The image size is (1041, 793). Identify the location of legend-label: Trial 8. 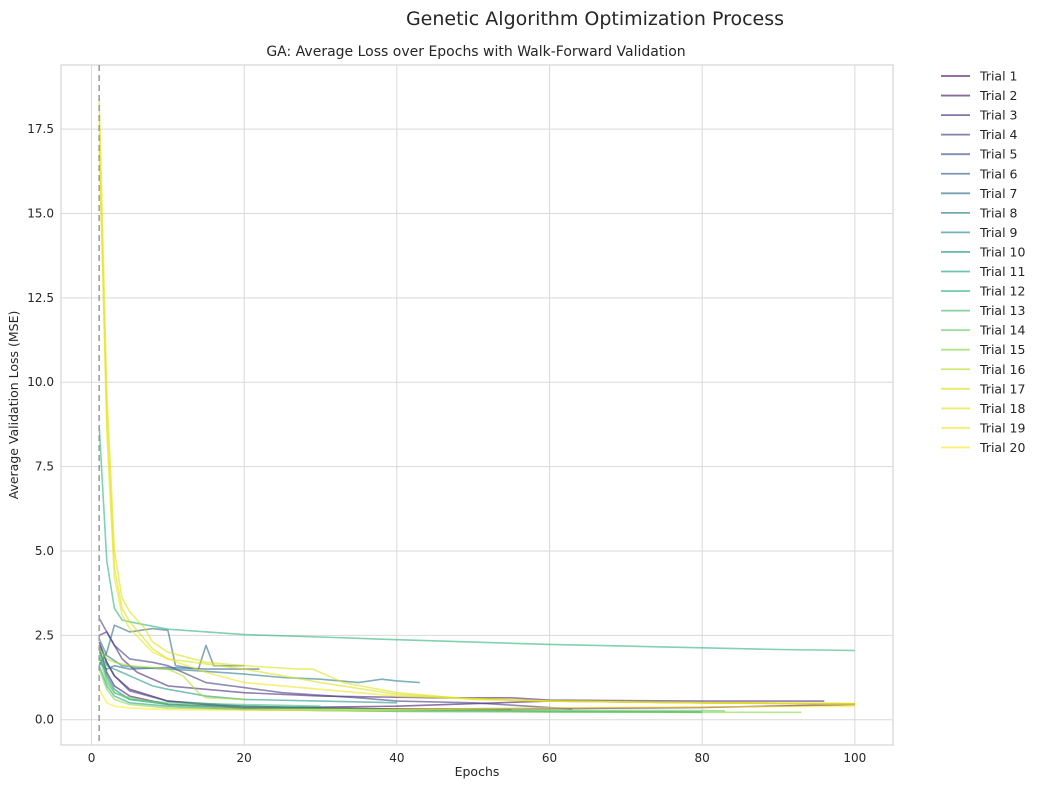
(998, 212).